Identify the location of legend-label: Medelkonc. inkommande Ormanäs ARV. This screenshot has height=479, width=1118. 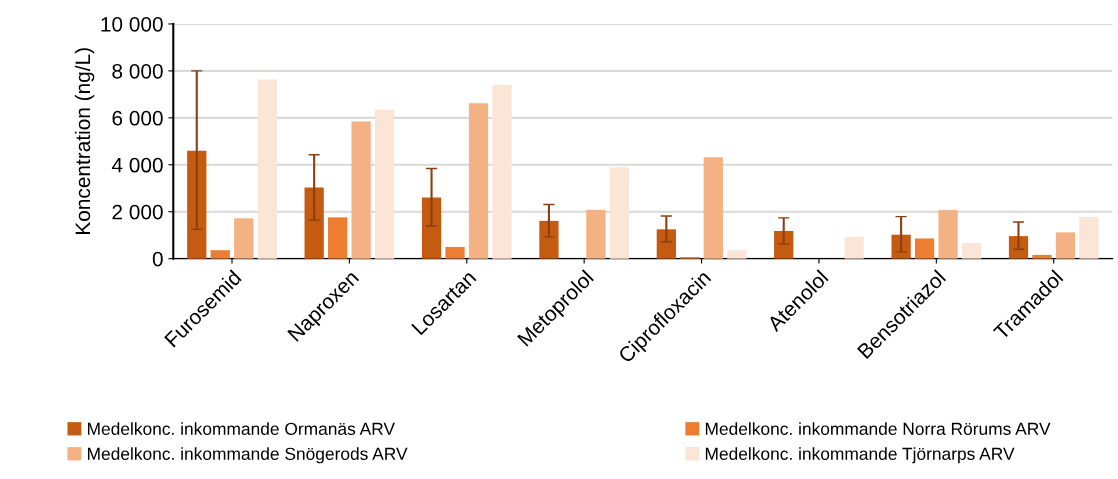
(241, 428).